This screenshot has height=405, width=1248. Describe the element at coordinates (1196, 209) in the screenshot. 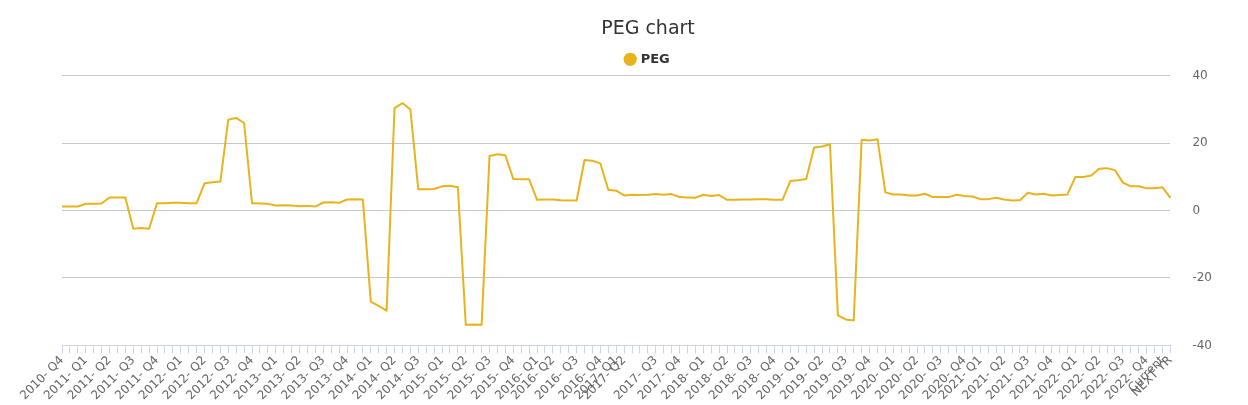

I see `y-tick-label: 0` at that location.